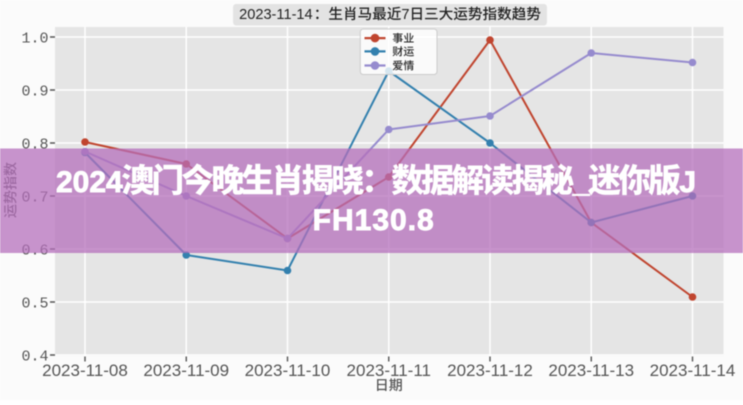 The height and width of the screenshot is (405, 743). Describe the element at coordinates (34, 303) in the screenshot. I see `svg-text: 0.5` at that location.